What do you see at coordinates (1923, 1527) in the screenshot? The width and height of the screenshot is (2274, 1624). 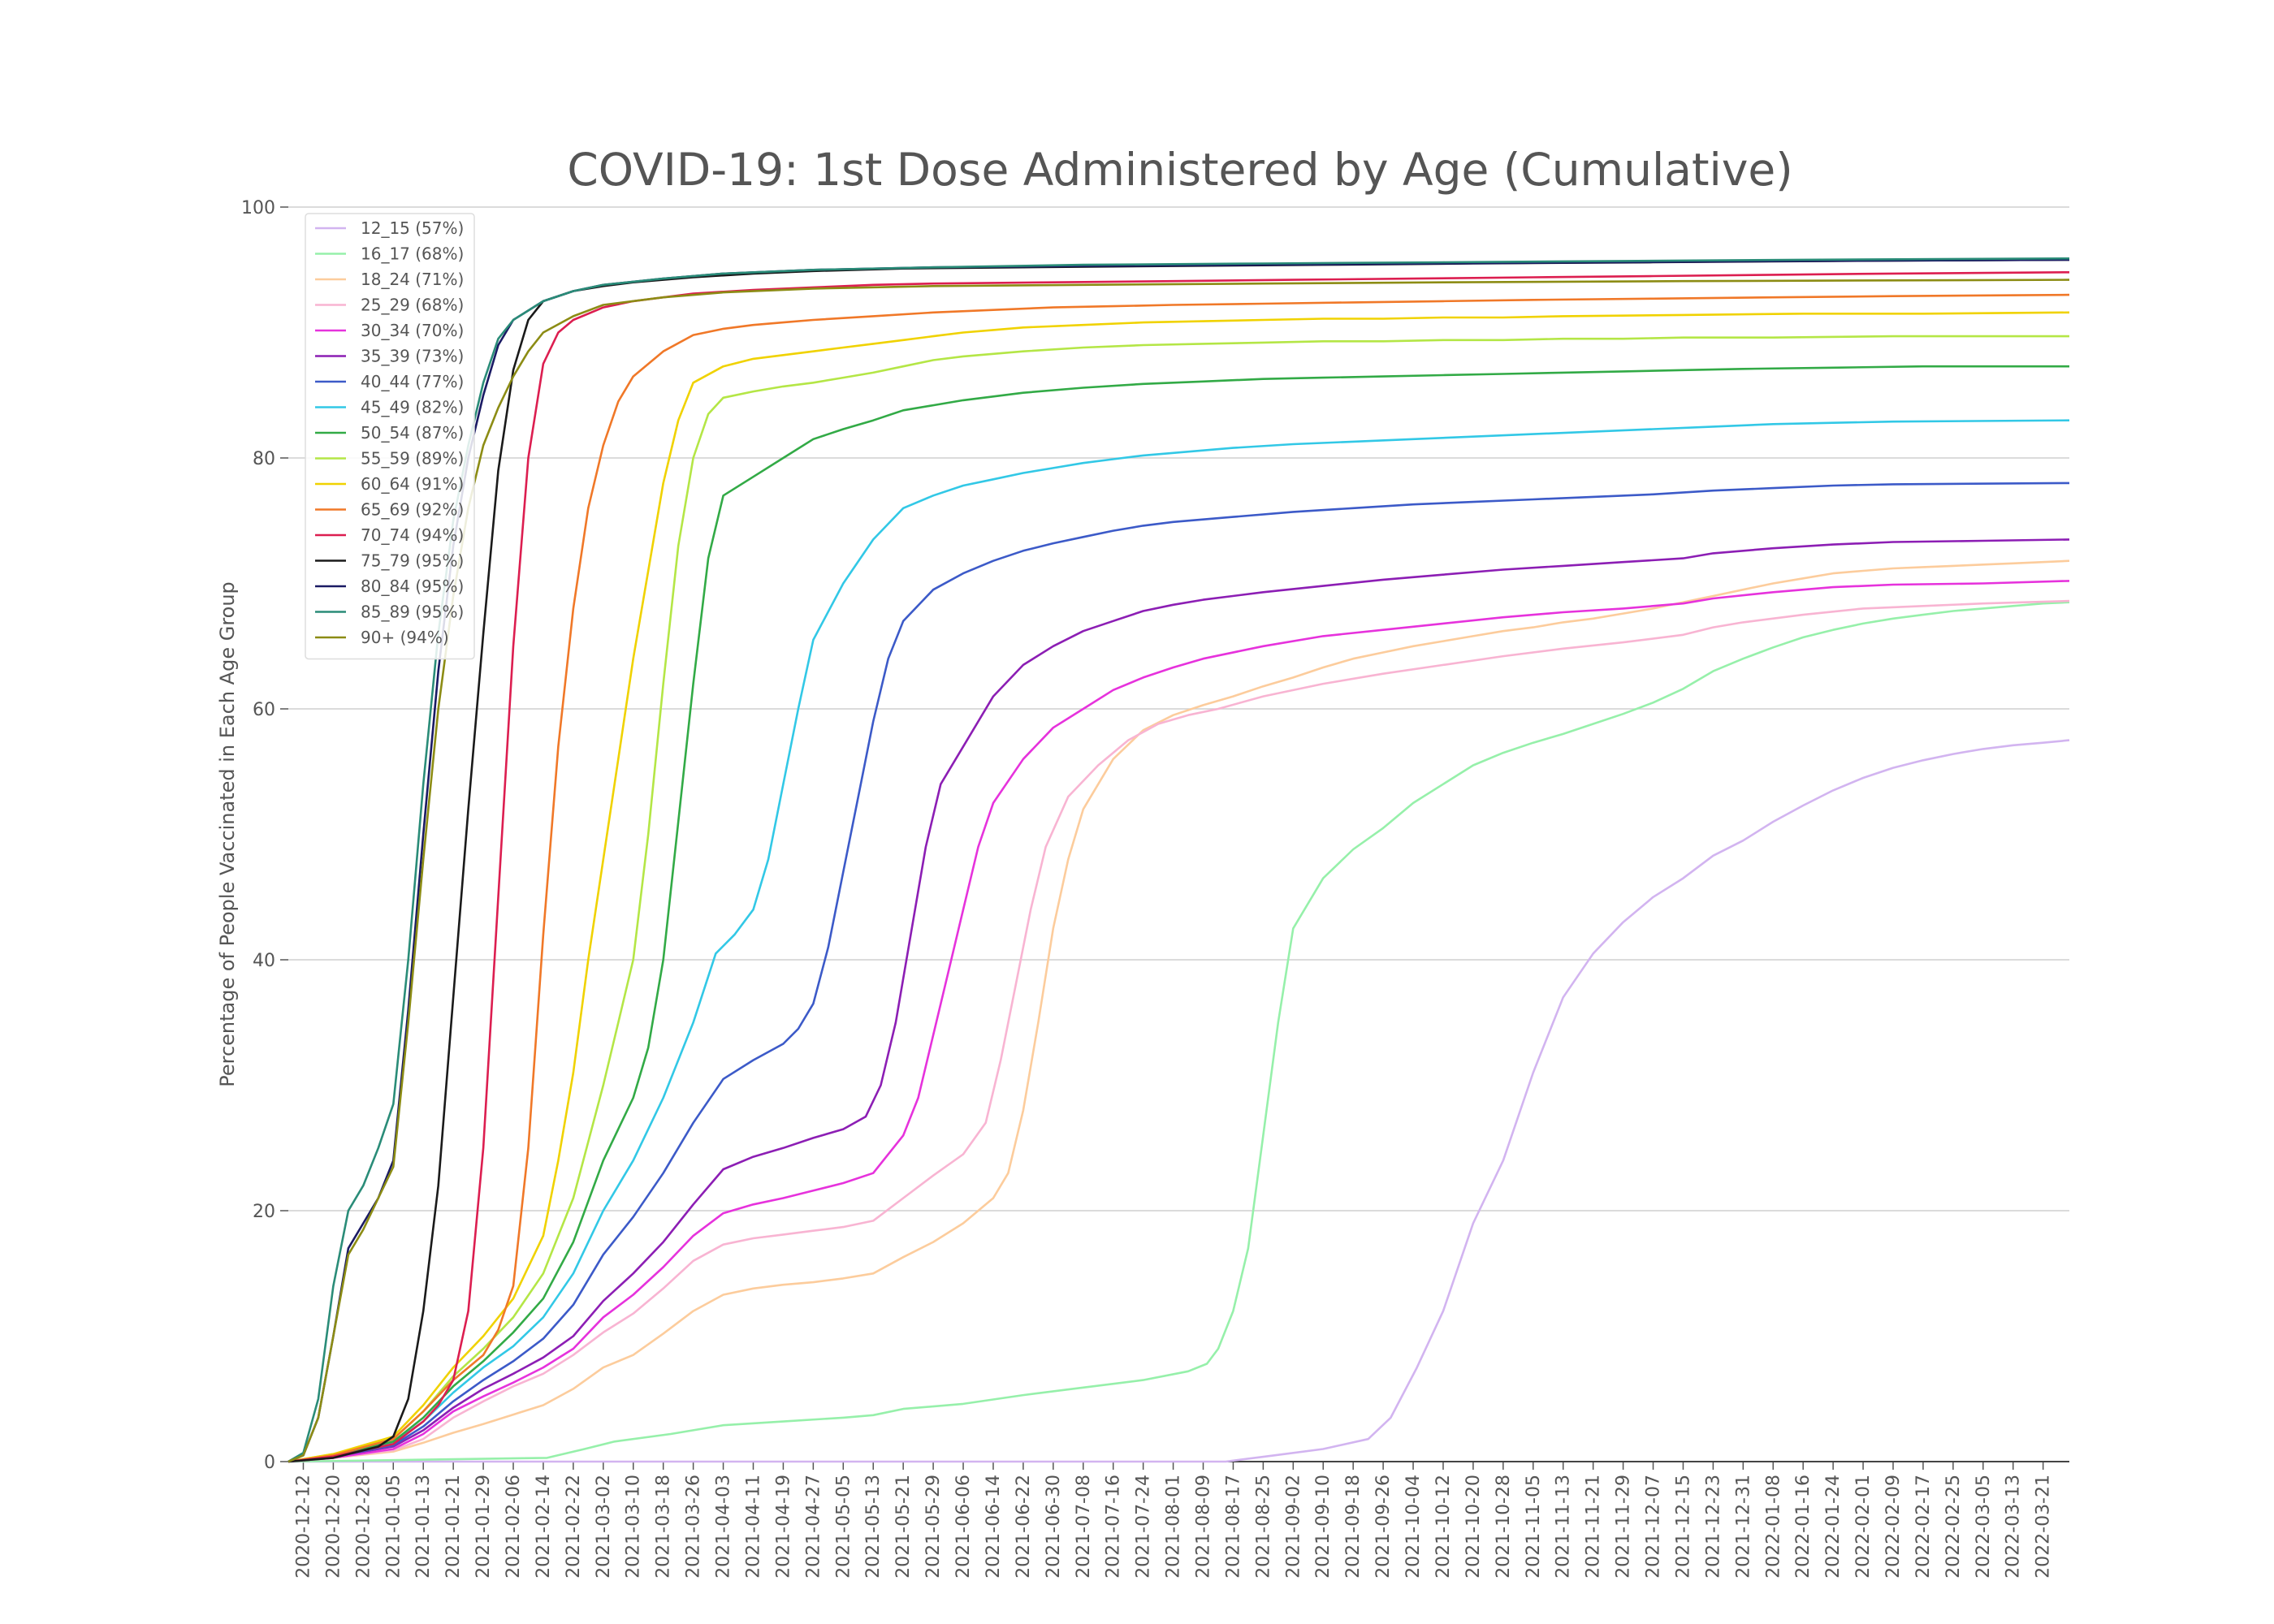 I see `x-tick-label: 2022-02-17` at bounding box center [1923, 1527].